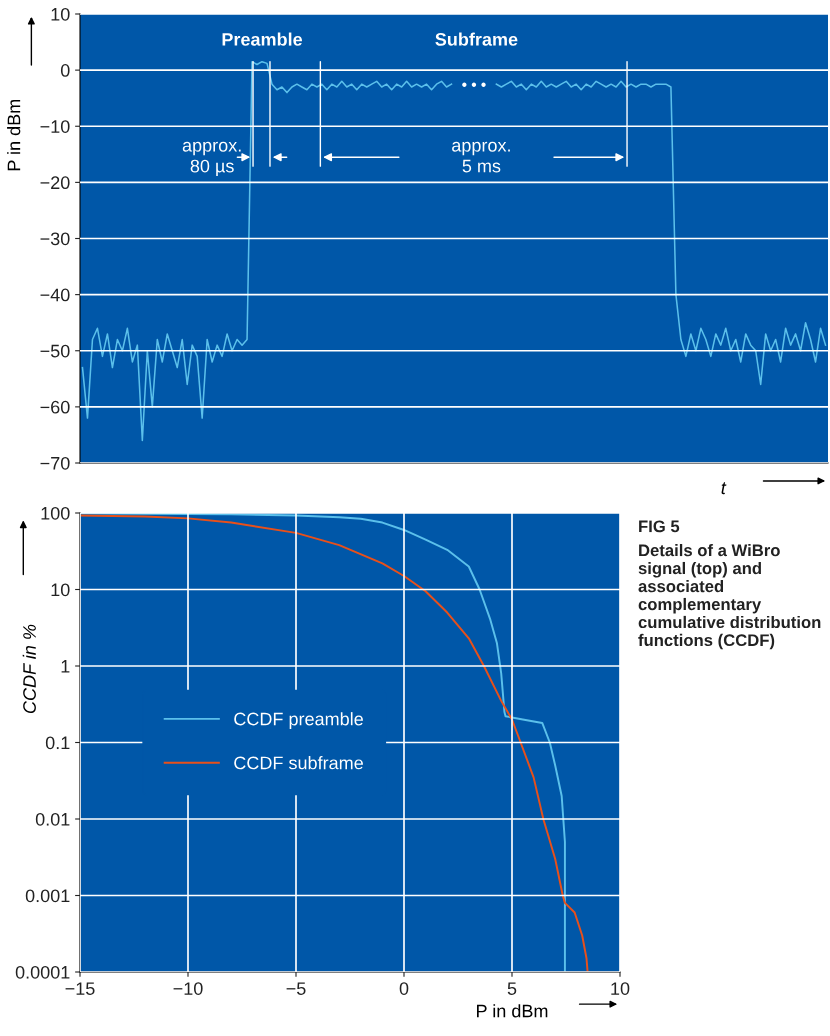 This screenshot has height=1036, width=830. I want to click on y-tick-label: −20, so click(55, 183).